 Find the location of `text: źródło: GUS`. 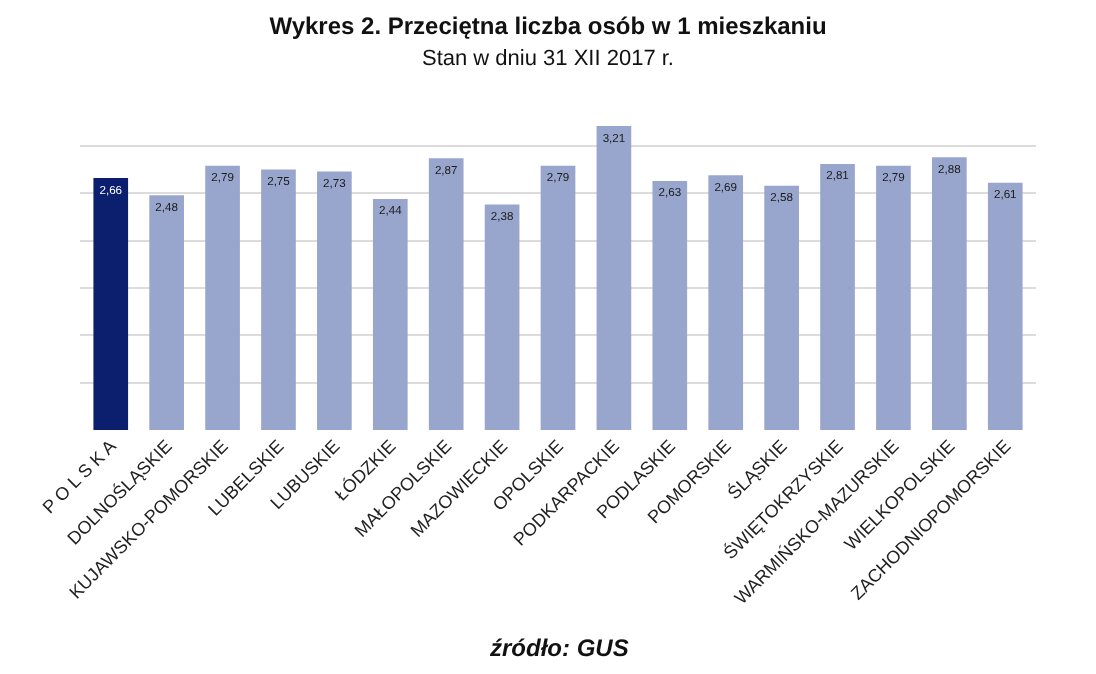

text: źródło: GUS is located at coordinates (558, 648).